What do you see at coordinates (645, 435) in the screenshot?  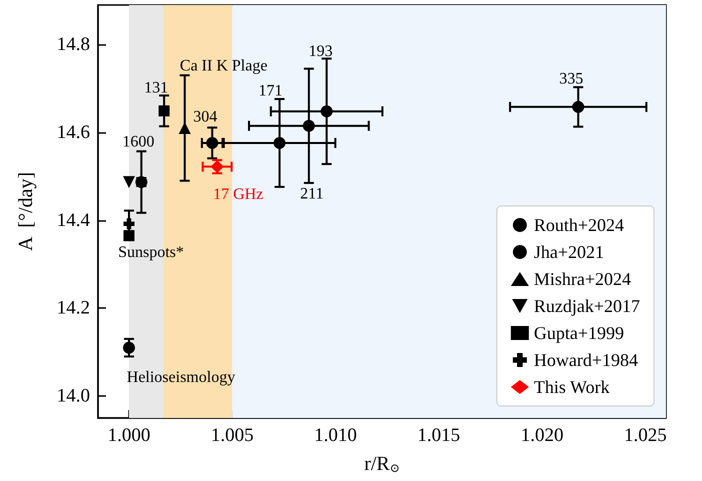 I see `x-tick-label: 1.025` at bounding box center [645, 435].